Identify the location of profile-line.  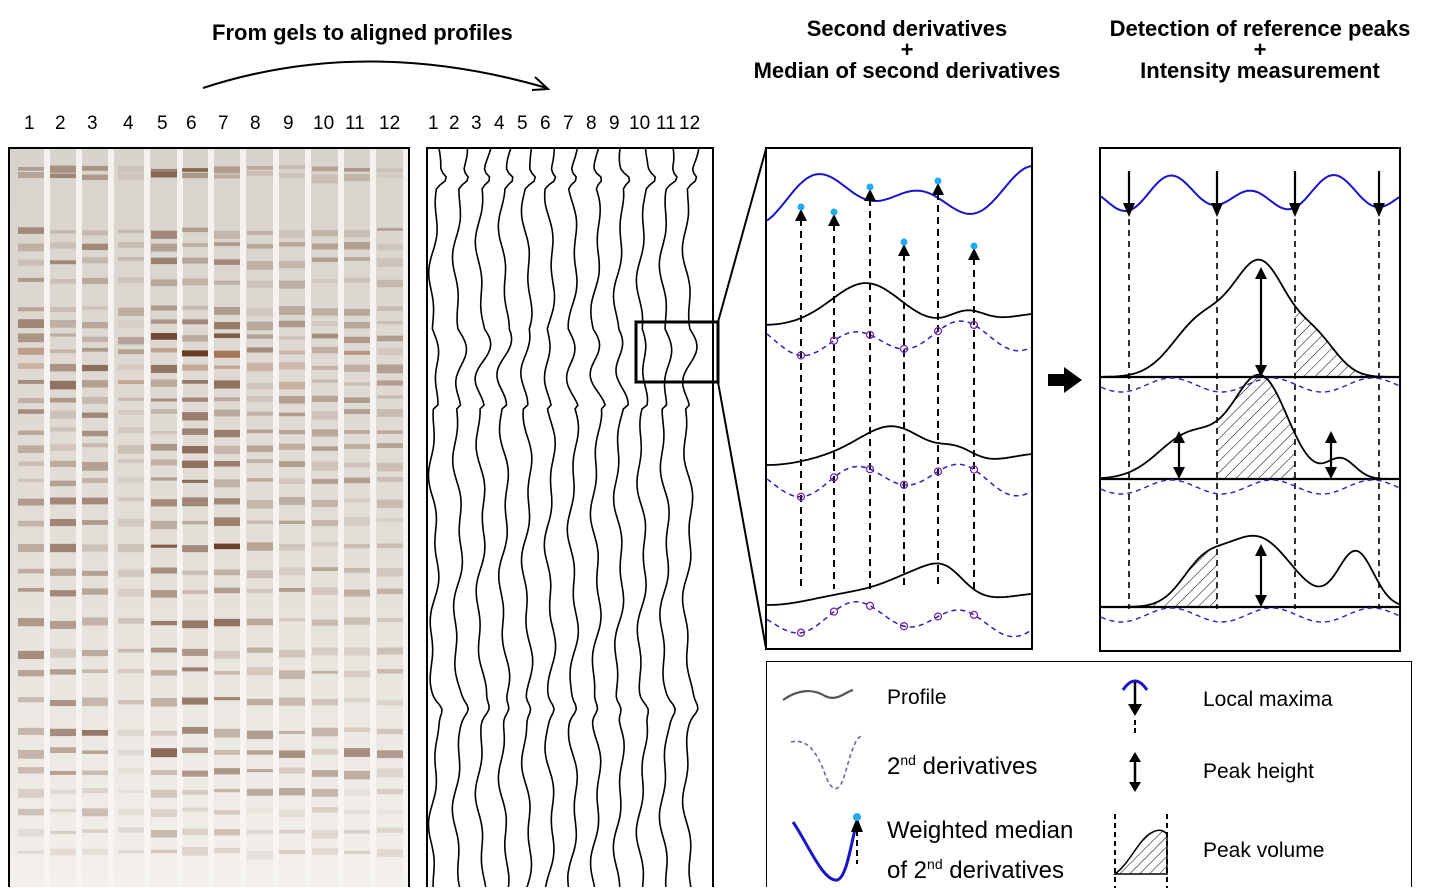
(668, 518).